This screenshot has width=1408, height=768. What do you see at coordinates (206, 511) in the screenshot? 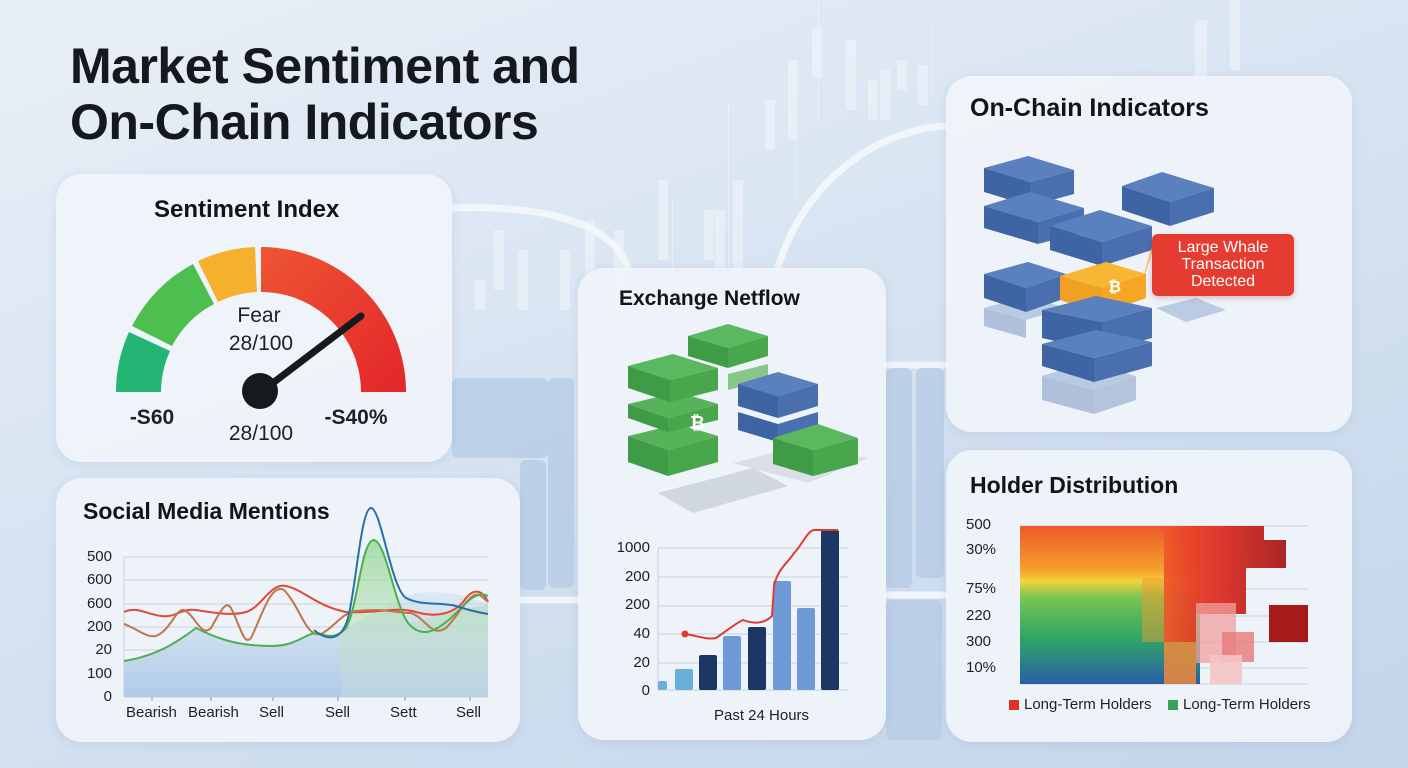
I see `social-media-title: Social Media Mentions` at bounding box center [206, 511].